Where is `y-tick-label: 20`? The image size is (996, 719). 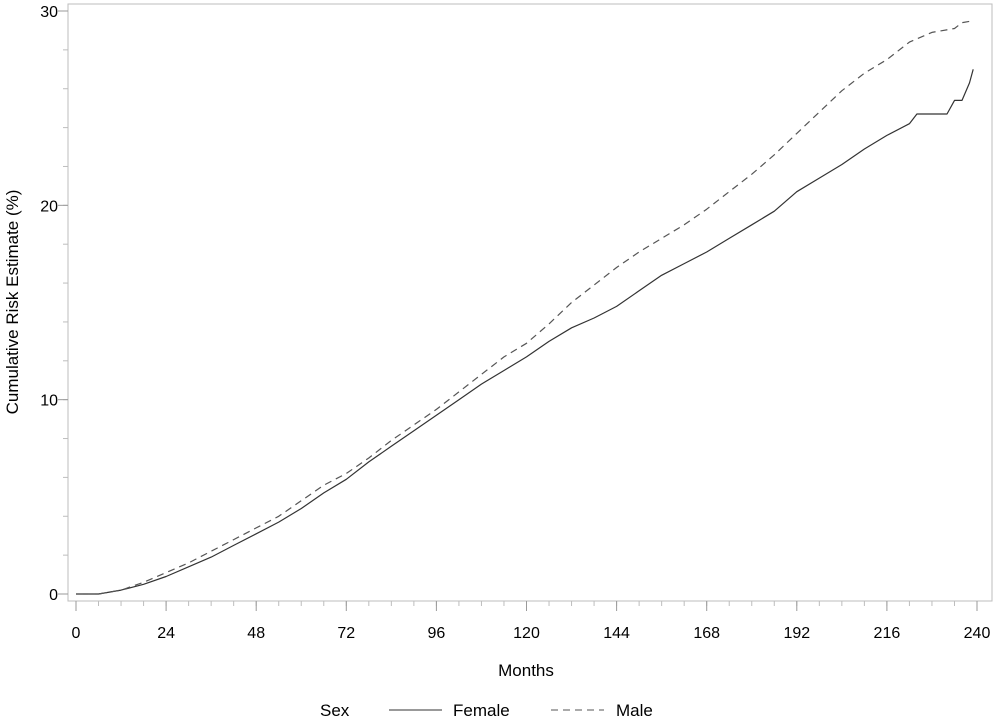
y-tick-label: 20 is located at coordinates (49, 206).